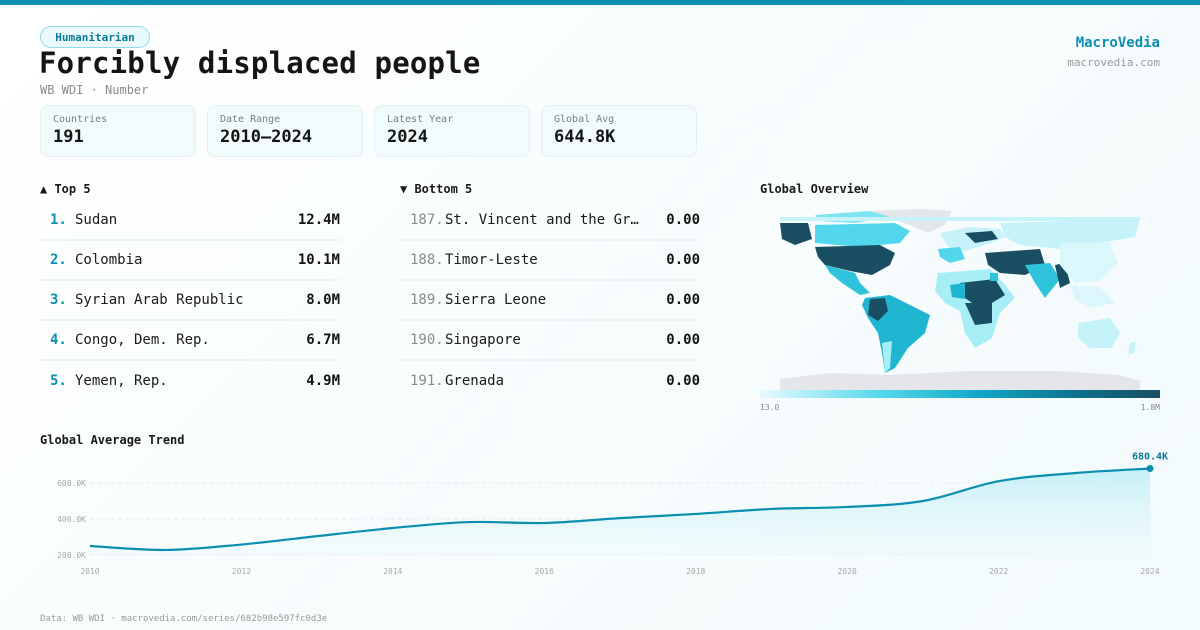 The image size is (1200, 630). What do you see at coordinates (695, 571) in the screenshot?
I see `x-tick-label: 2018` at bounding box center [695, 571].